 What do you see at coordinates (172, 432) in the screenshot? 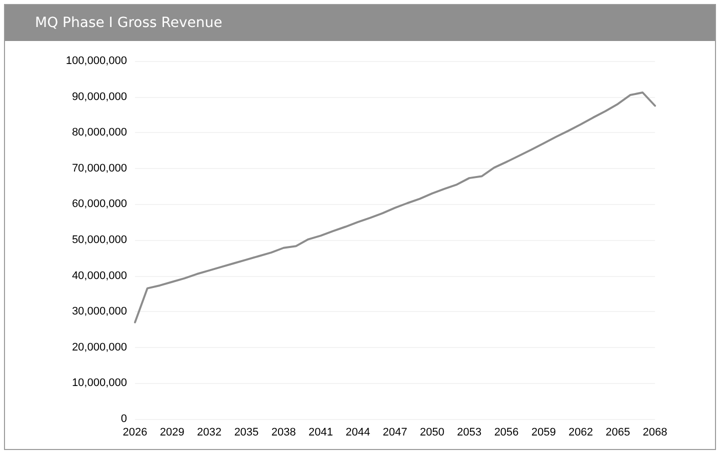
I see `x-tick-label: 2029` at bounding box center [172, 432].